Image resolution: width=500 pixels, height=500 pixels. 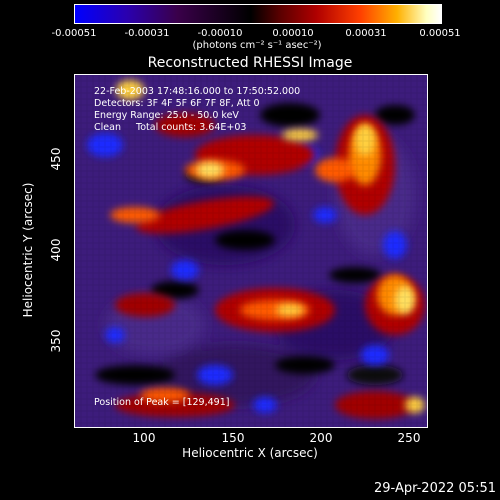 What do you see at coordinates (321, 438) in the screenshot?
I see `x-tick-label: 200` at bounding box center [321, 438].